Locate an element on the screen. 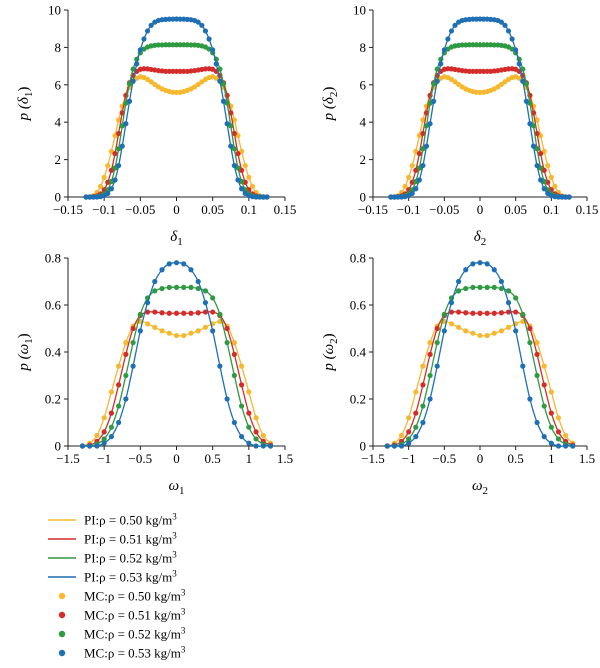  legend-label: MC:ρ = 0.52 kg/m3 is located at coordinates (135, 634).